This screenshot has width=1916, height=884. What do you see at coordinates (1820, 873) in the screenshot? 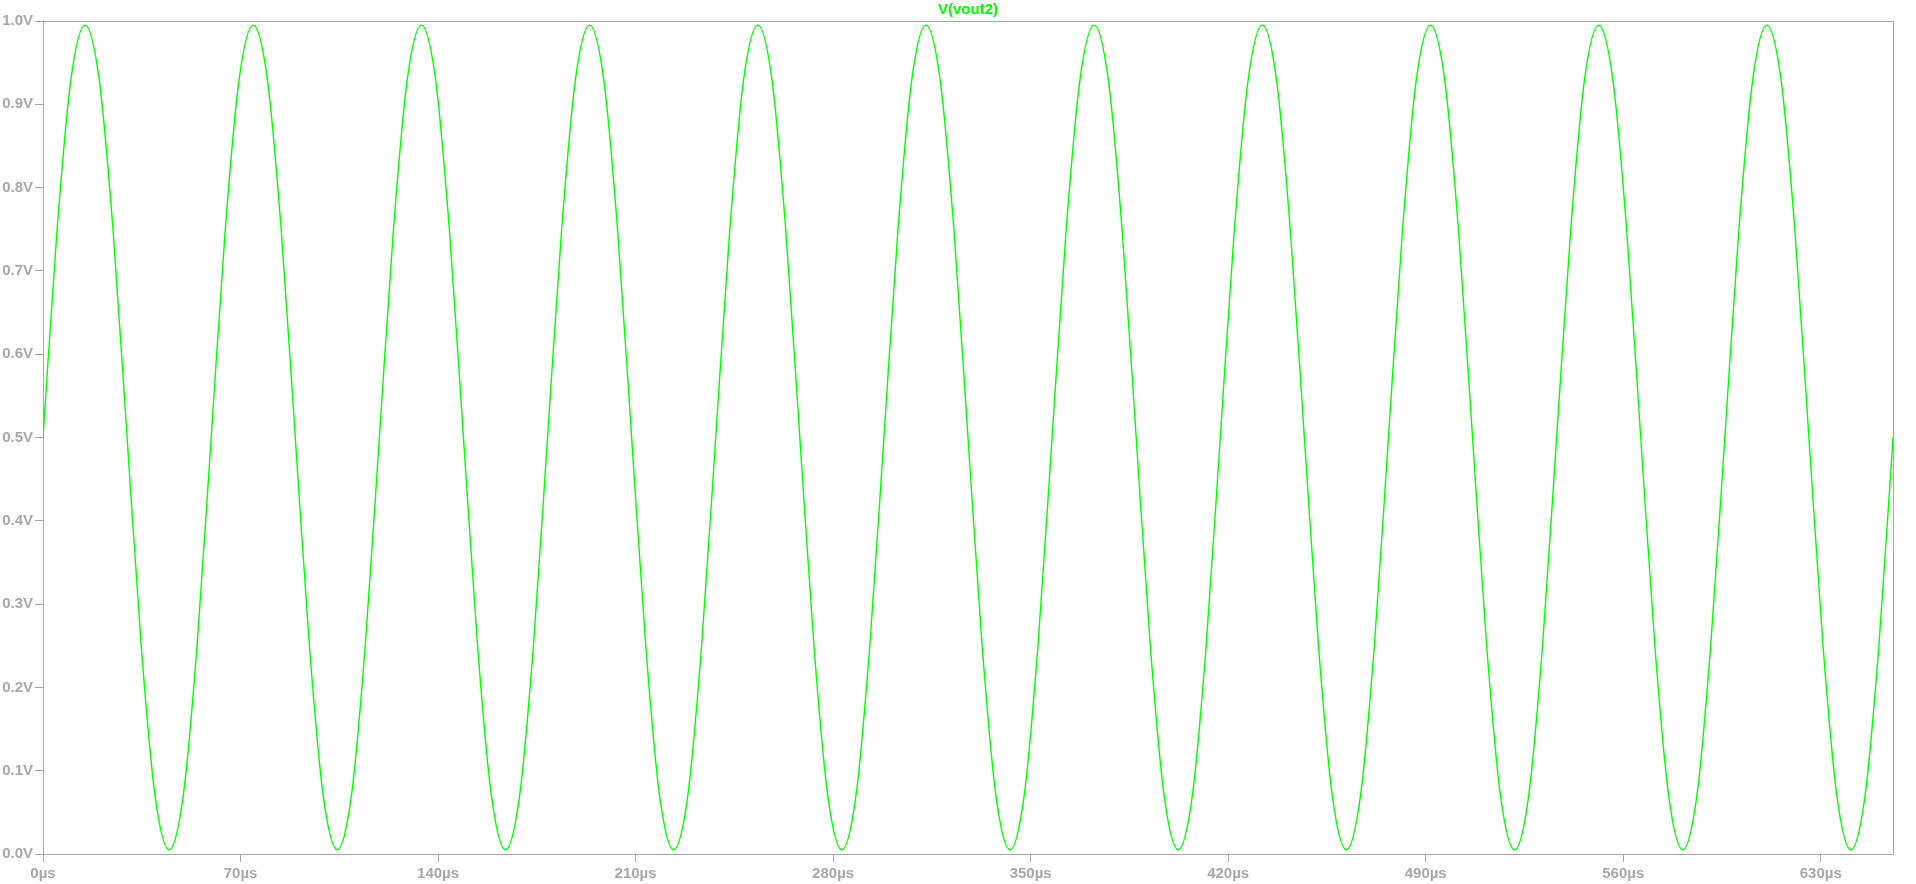
I see `x-tick-label: 630µs` at bounding box center [1820, 873].